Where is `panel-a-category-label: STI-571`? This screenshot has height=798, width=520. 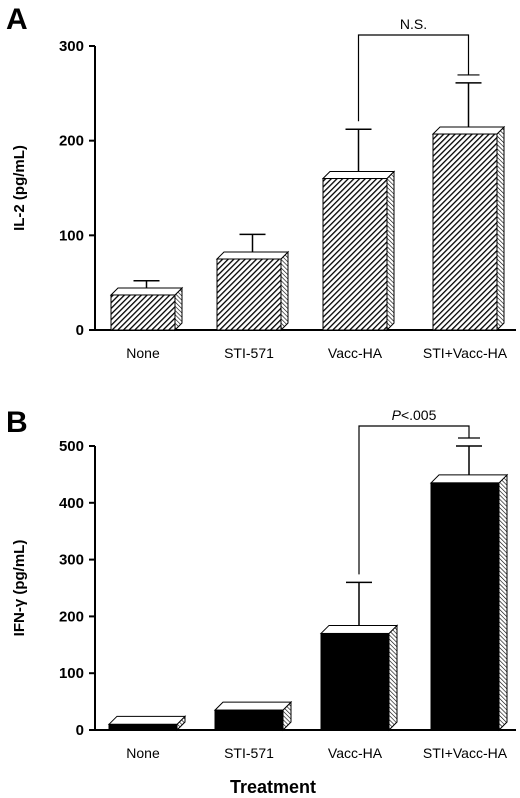
panel-a-category-label: STI-571 is located at coordinates (249, 353).